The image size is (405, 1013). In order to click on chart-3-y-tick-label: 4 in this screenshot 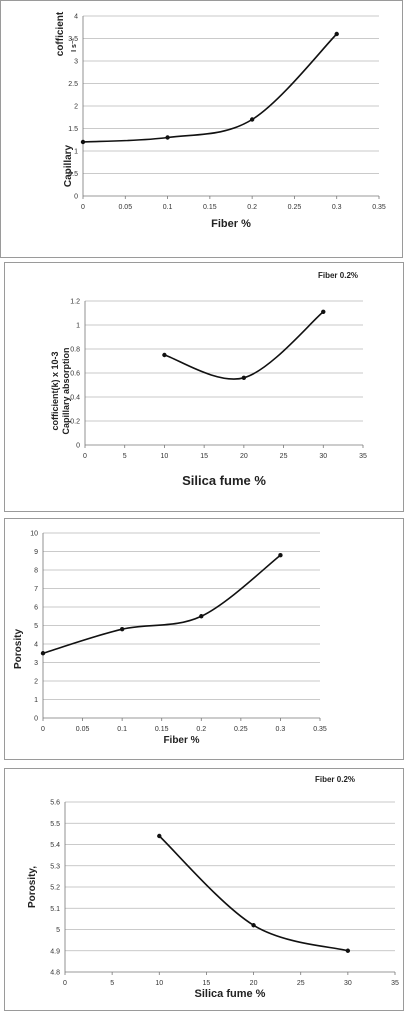, I will do `click(36, 645)`.